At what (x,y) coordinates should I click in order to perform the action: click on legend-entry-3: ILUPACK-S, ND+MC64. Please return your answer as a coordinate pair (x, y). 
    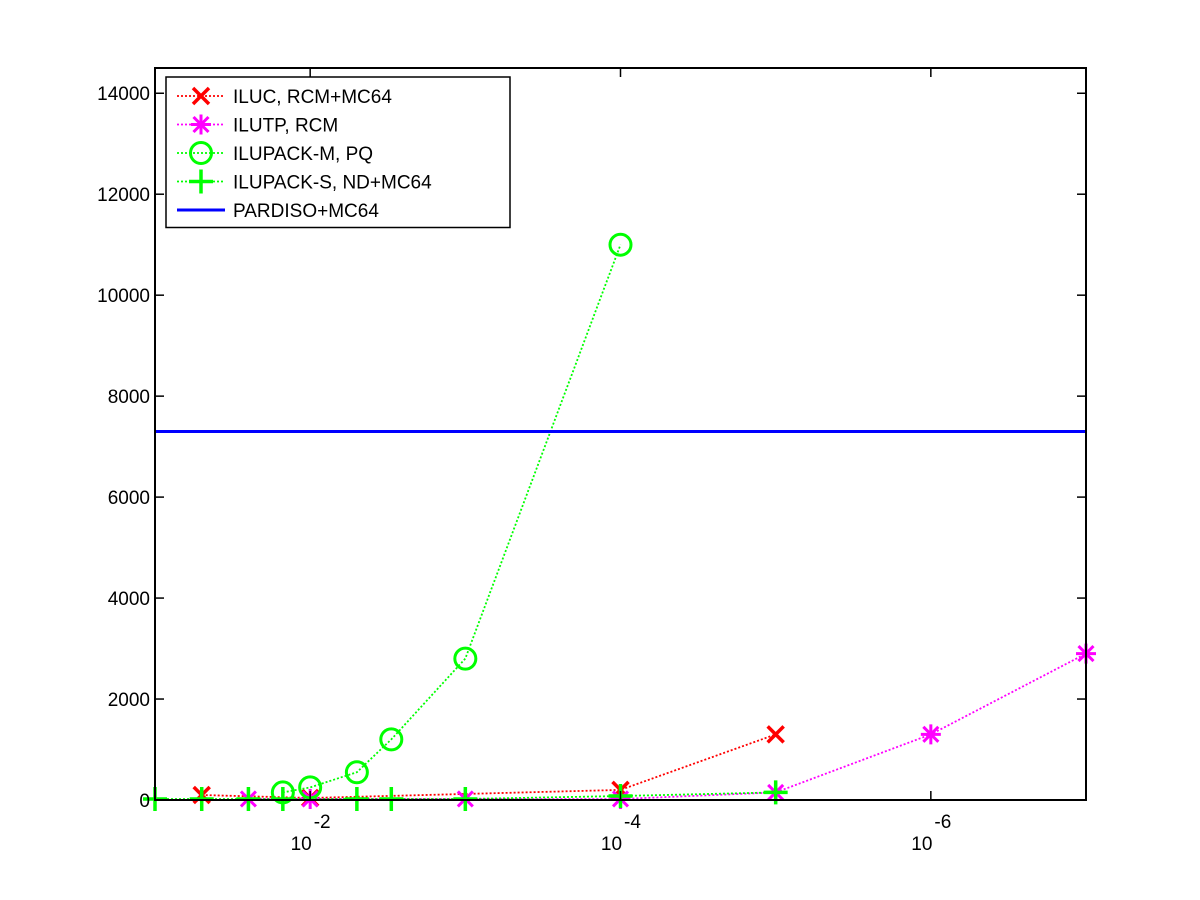
    Looking at the image, I should click on (304, 181).